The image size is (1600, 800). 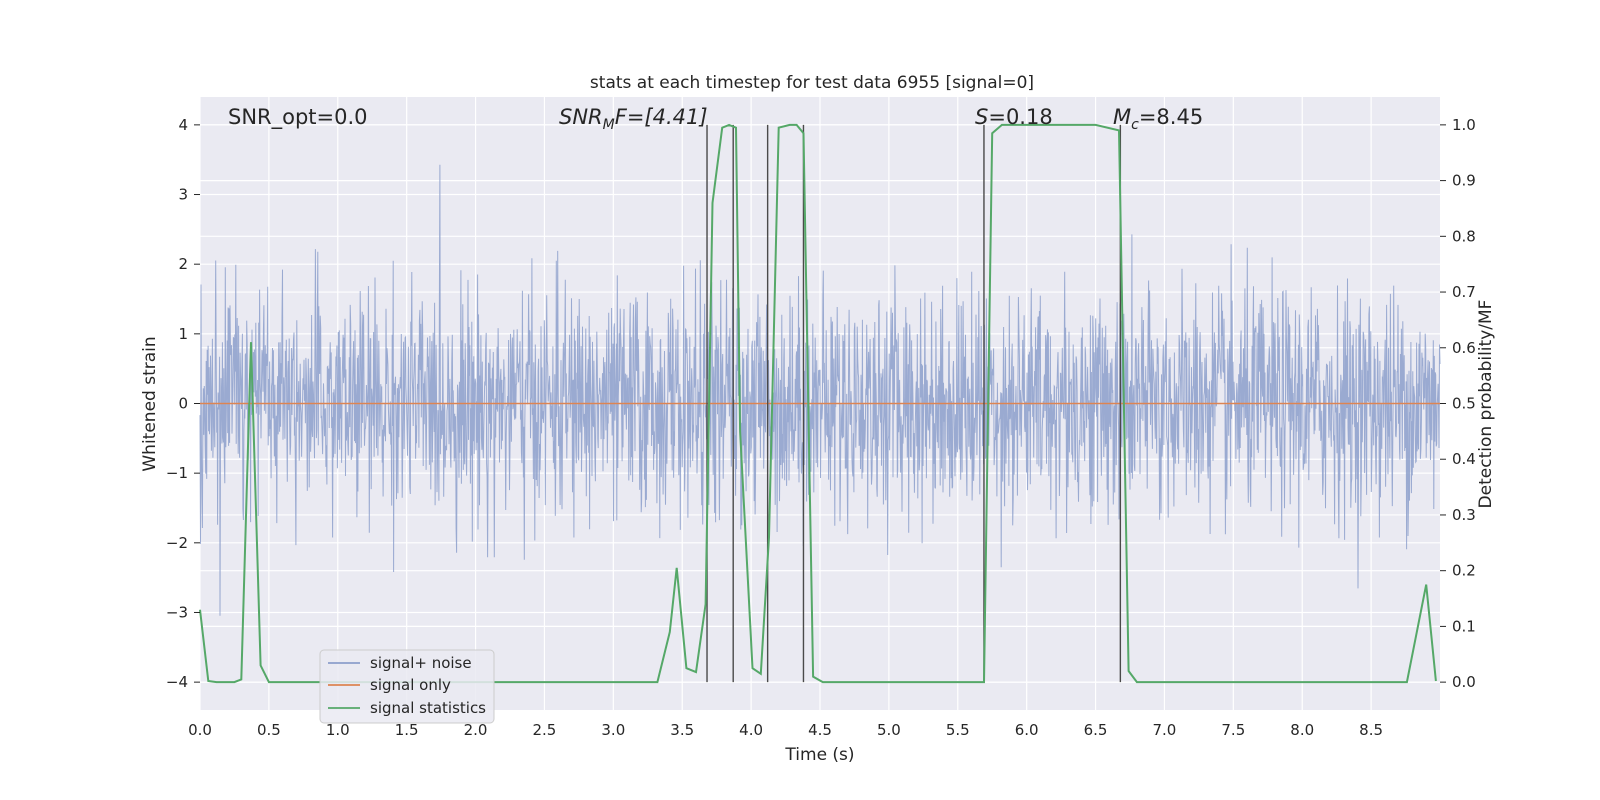 What do you see at coordinates (1464, 181) in the screenshot?
I see `y-right-tick-label-9: 0.9` at bounding box center [1464, 181].